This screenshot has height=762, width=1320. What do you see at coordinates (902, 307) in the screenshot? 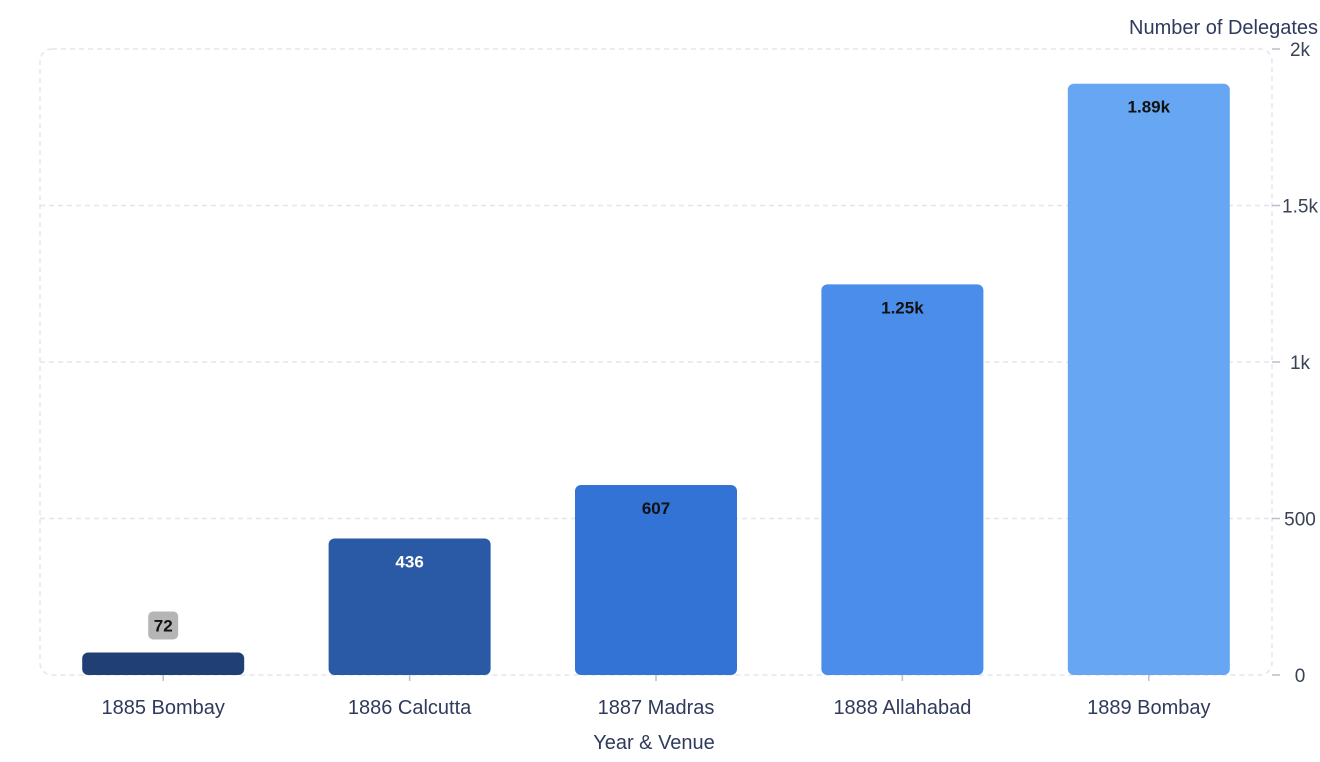
I see `value-label: 1.25k` at bounding box center [902, 307].